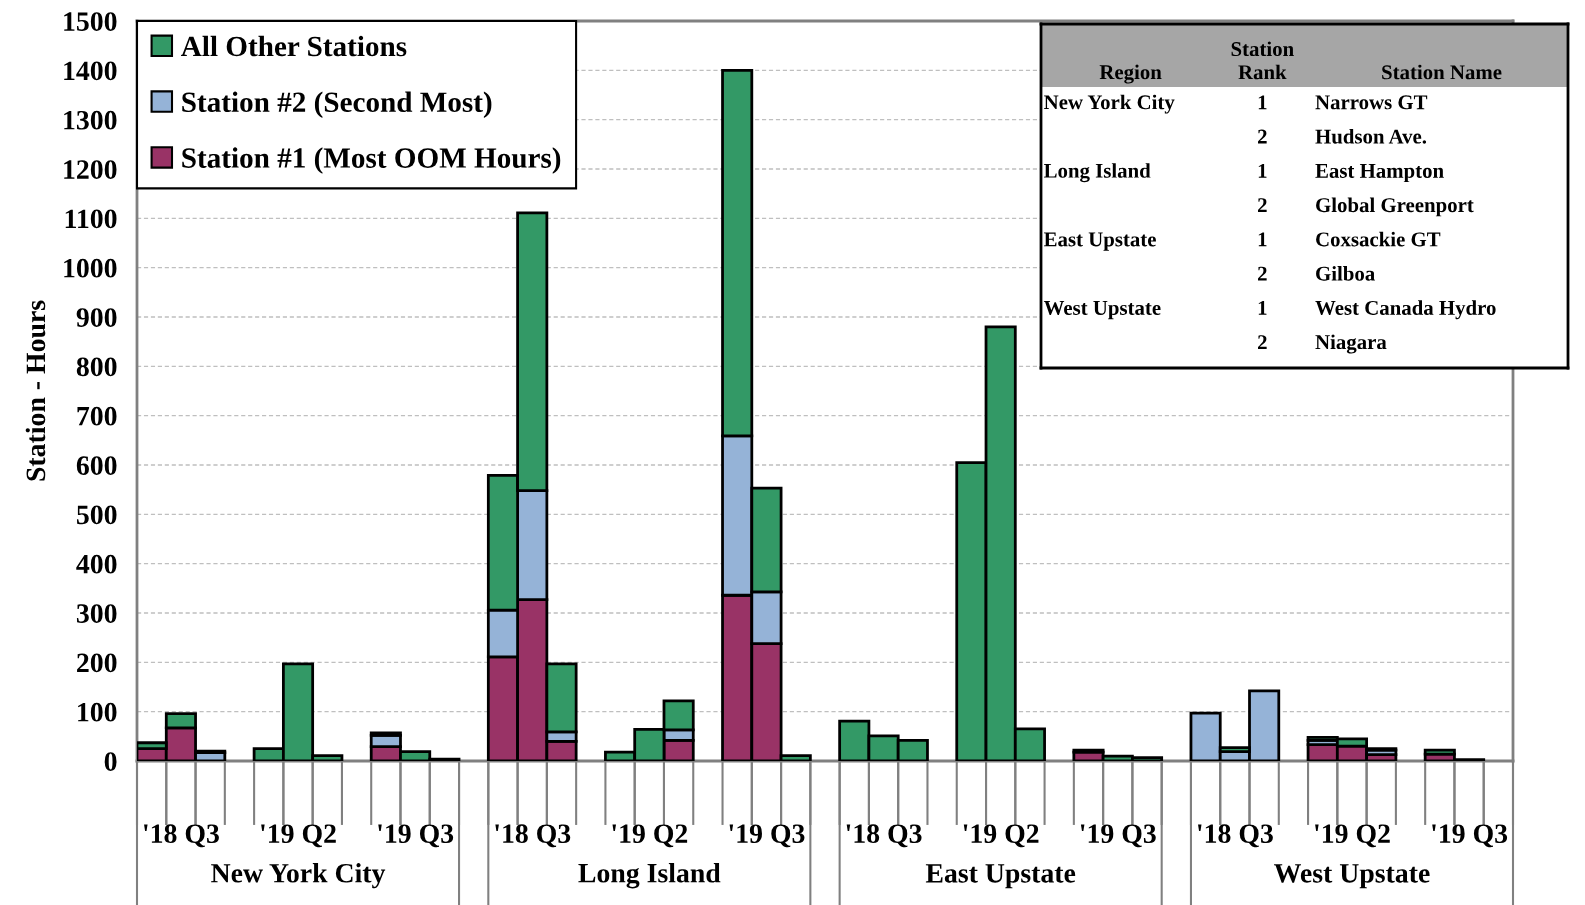  Describe the element at coordinates (96, 613) in the screenshot. I see `y-tick-label: 300` at that location.